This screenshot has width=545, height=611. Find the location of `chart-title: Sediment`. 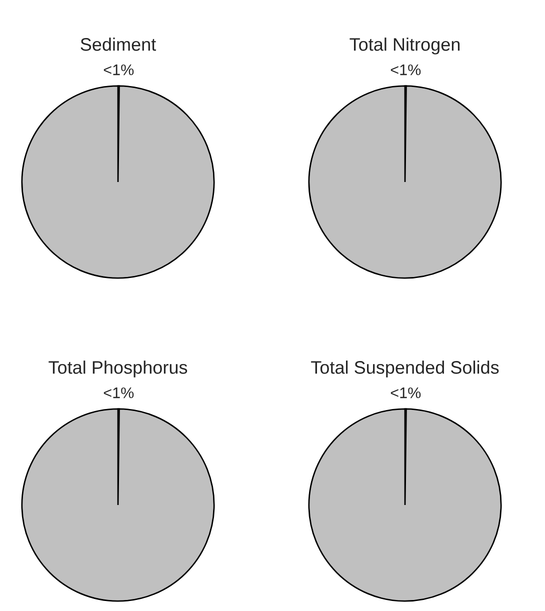

chart-title: Sediment is located at coordinates (118, 44).